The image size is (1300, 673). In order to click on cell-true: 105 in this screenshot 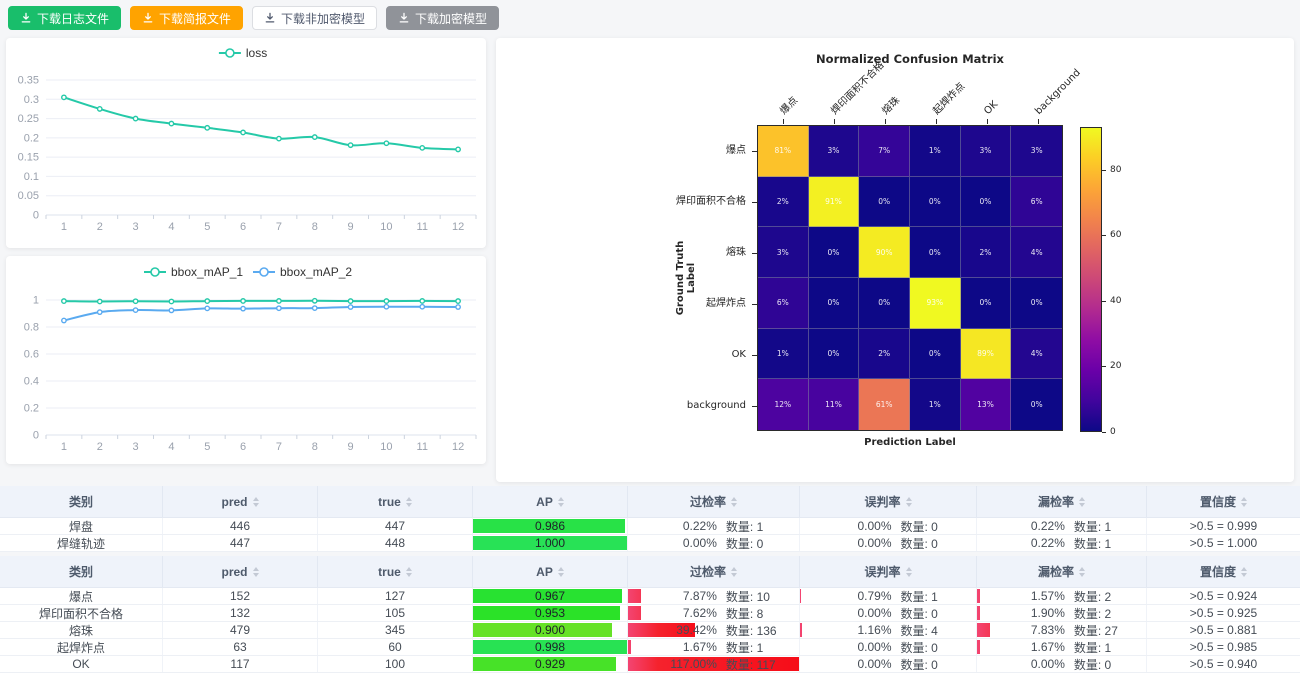, I will do `click(395, 613)`.